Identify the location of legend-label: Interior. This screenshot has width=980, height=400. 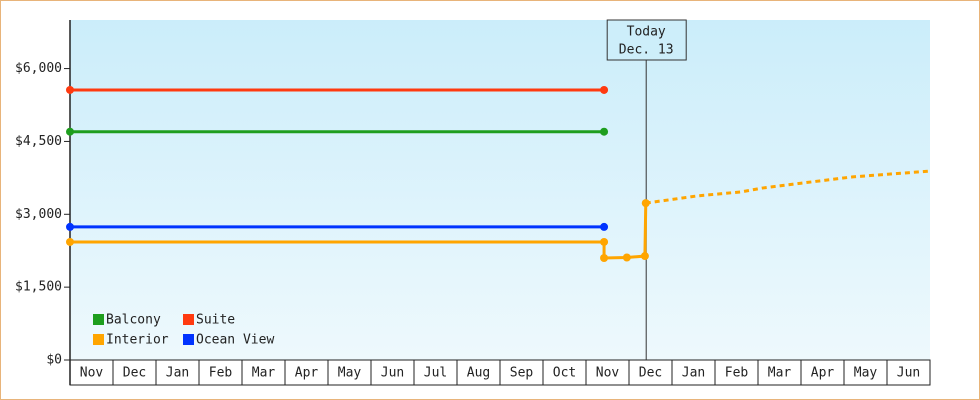
(137, 340).